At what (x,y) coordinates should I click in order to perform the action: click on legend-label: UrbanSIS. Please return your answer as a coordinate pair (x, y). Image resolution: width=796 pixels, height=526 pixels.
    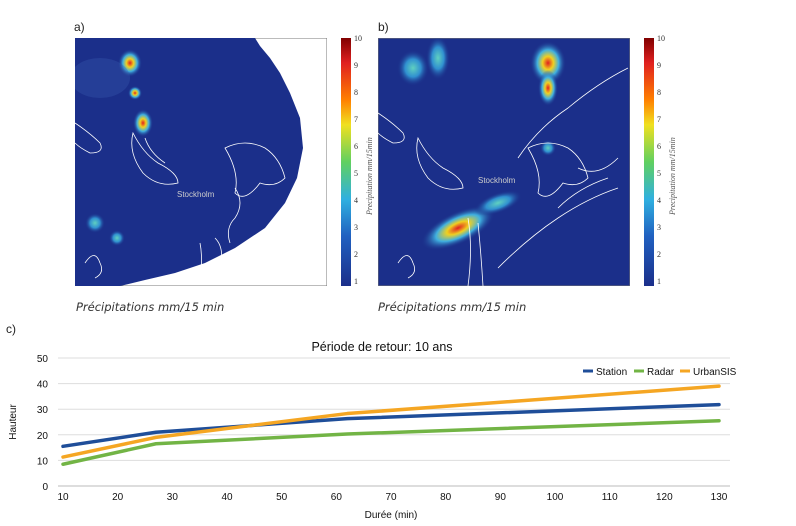
    Looking at the image, I should click on (715, 372).